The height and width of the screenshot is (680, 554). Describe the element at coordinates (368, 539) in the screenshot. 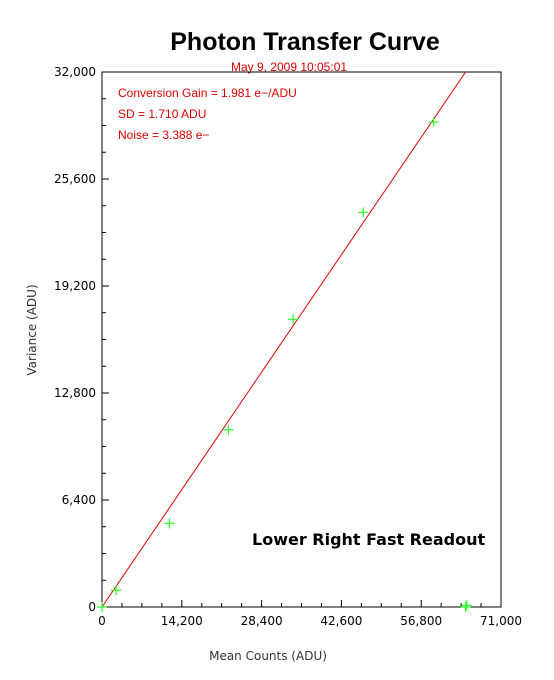

I see `in-plot-label: Lower Right Fast Readout` at that location.